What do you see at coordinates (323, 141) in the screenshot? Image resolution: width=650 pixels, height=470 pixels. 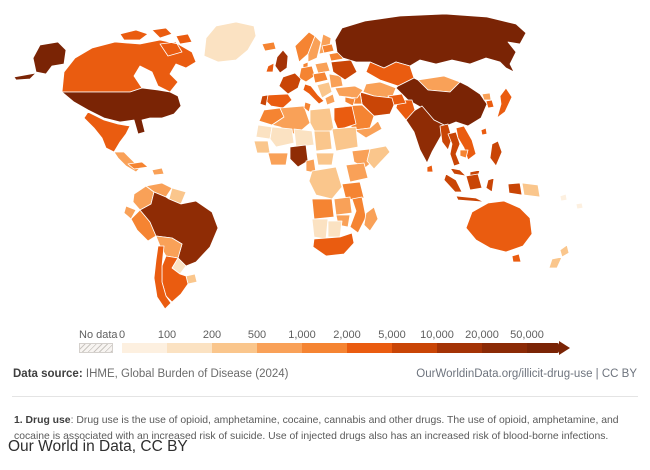 I see `country-chad` at bounding box center [323, 141].